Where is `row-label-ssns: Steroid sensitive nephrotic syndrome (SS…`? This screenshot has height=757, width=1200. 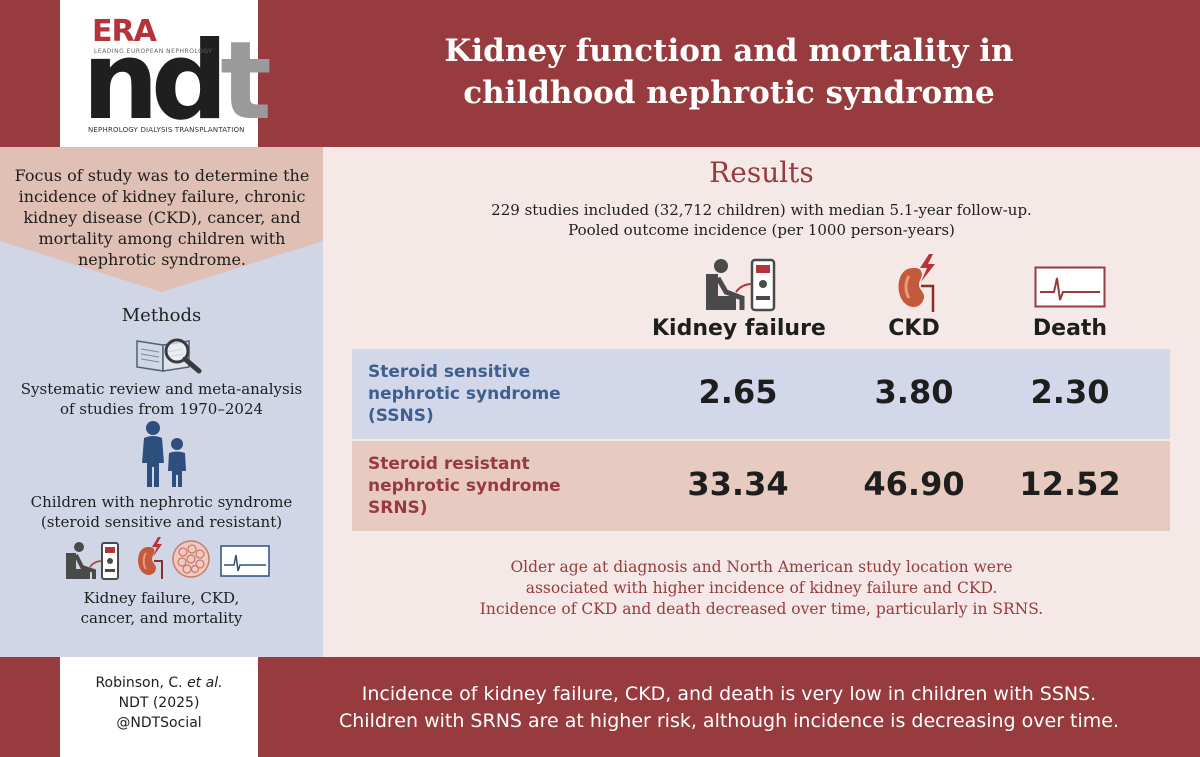
row-label-ssns: Steroid sensitive nephrotic syndrome (SS… is located at coordinates (478, 394).